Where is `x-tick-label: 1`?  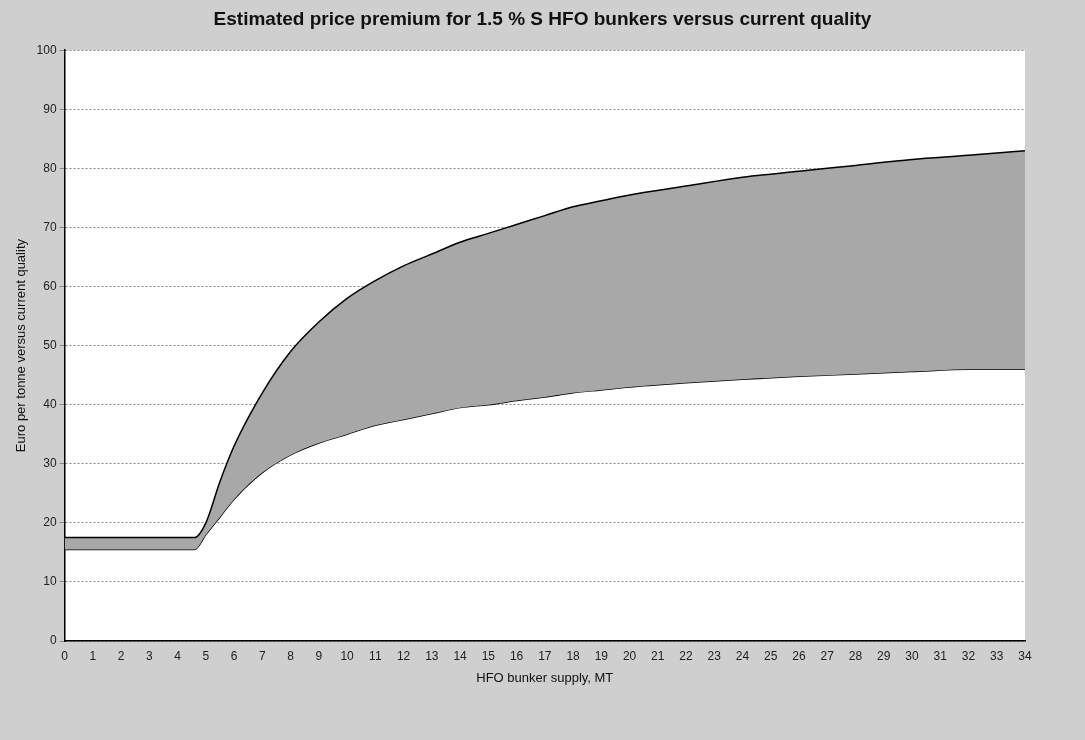 x-tick-label: 1 is located at coordinates (93, 655).